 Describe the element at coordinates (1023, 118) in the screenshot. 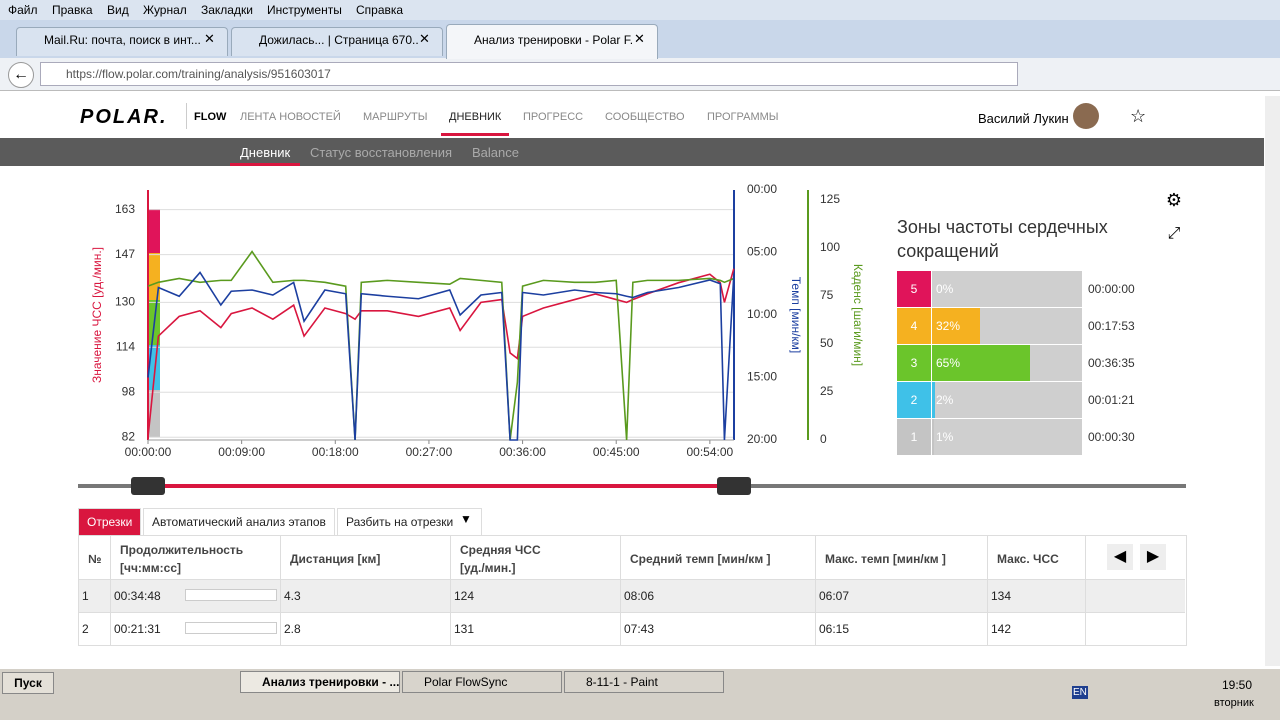

I see `user-name: Василий Лукин` at that location.